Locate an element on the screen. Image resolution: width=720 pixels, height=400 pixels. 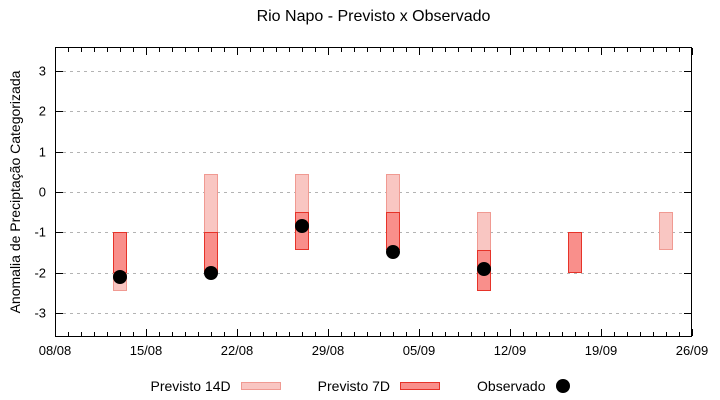
previsto14-swatch is located at coordinates (260, 386).